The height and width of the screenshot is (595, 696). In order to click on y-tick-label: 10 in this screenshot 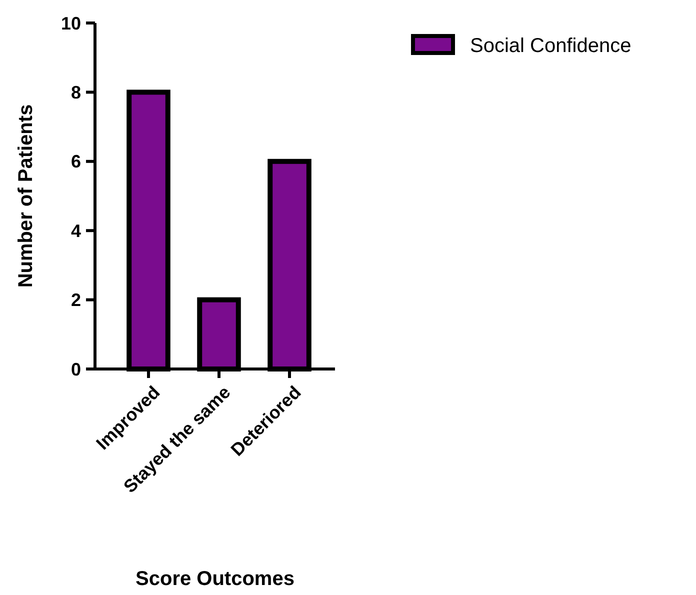, I will do `click(70, 23)`.